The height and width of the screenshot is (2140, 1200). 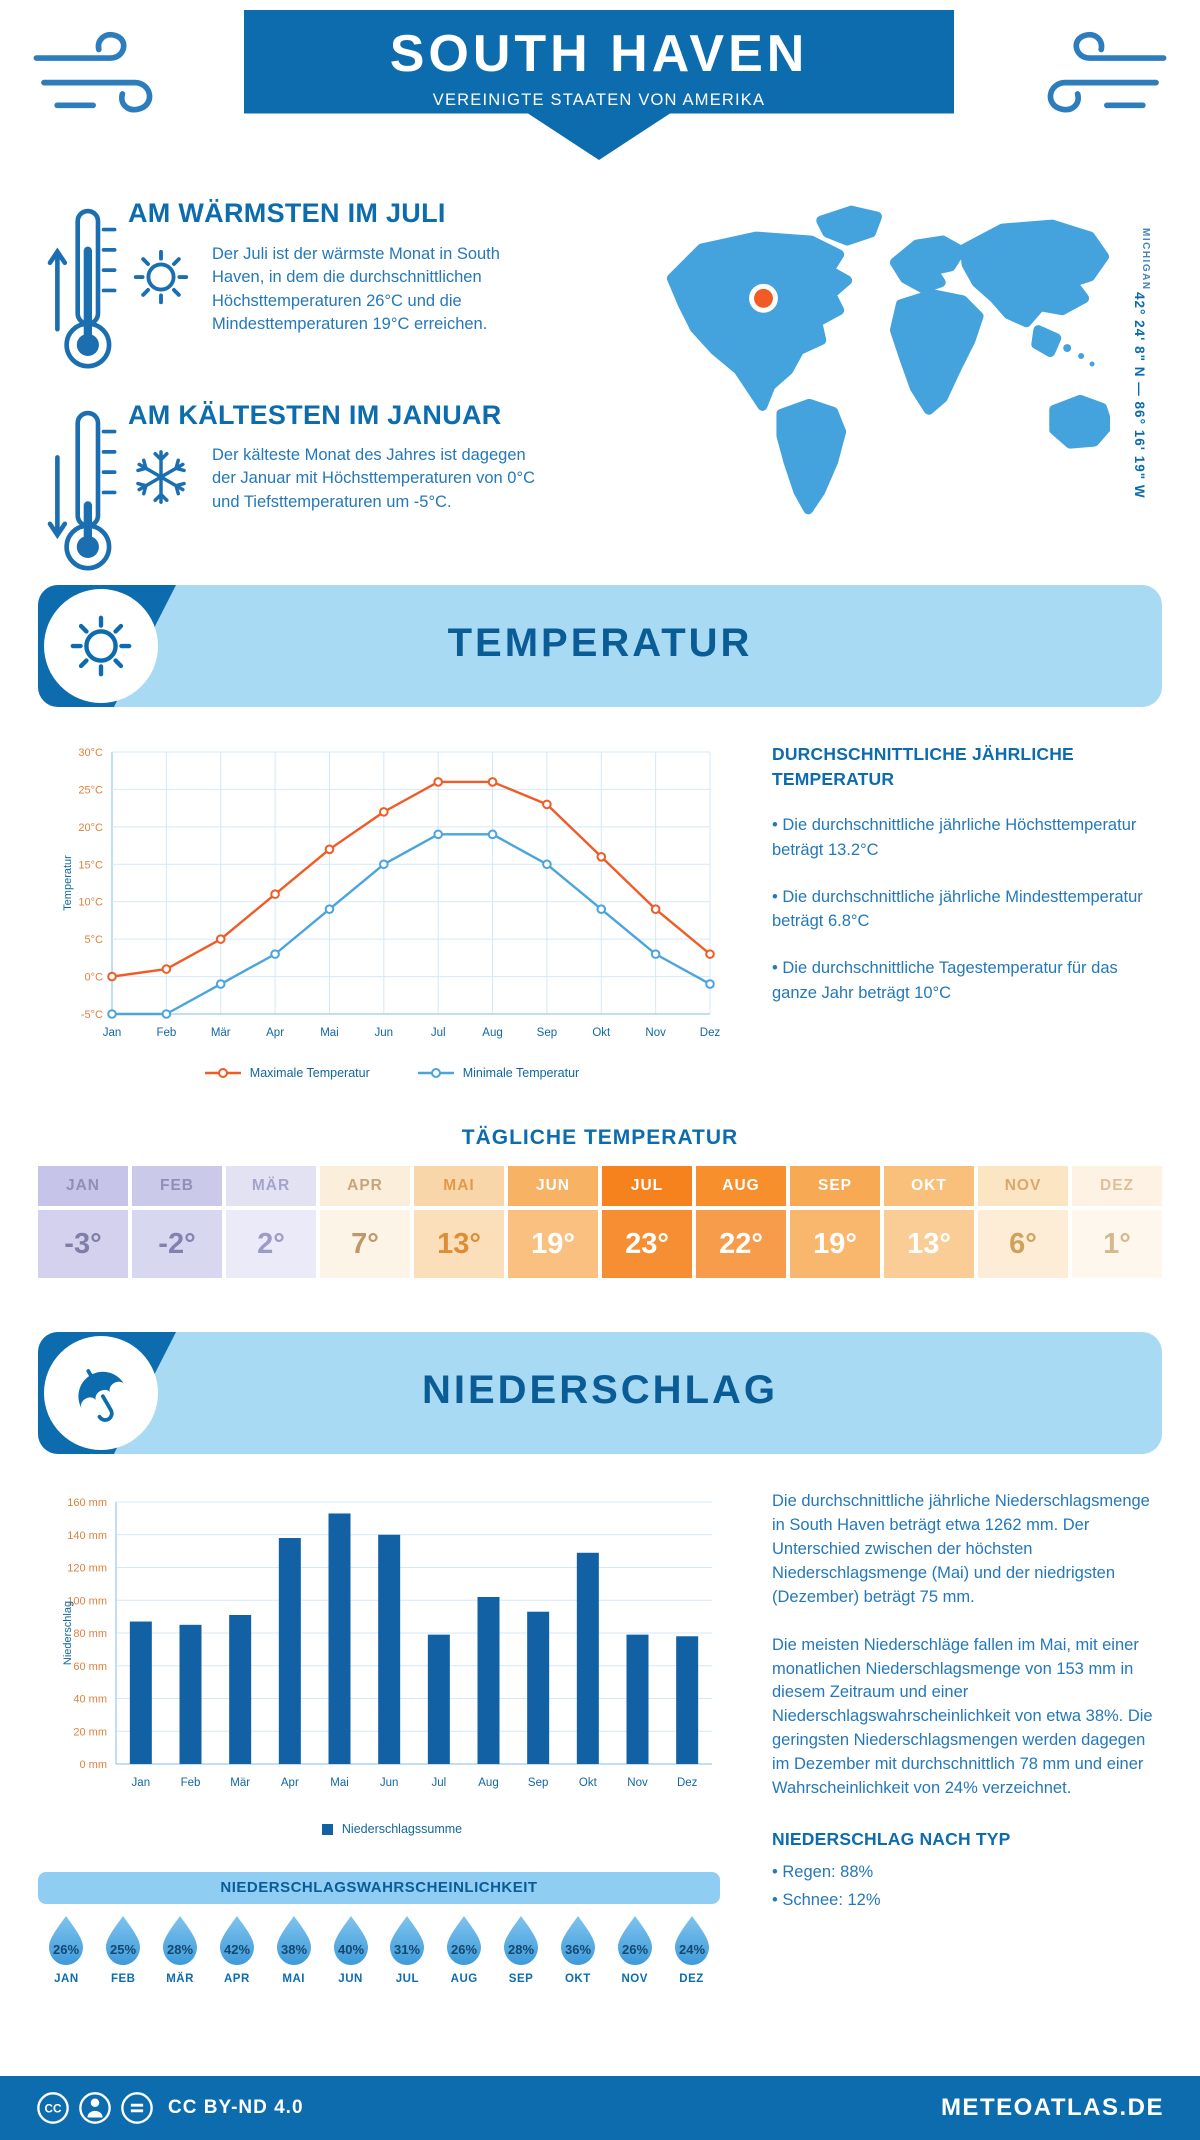 What do you see at coordinates (350, 1940) in the screenshot?
I see `raindrop-icon: 40%` at bounding box center [350, 1940].